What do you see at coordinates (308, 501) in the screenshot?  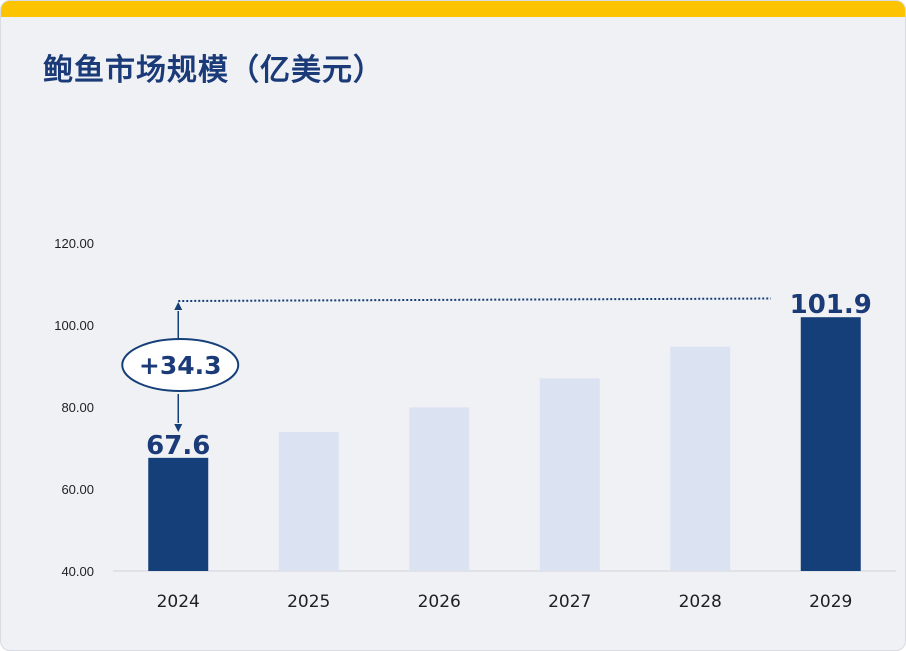 I see `bar-2025` at bounding box center [308, 501].